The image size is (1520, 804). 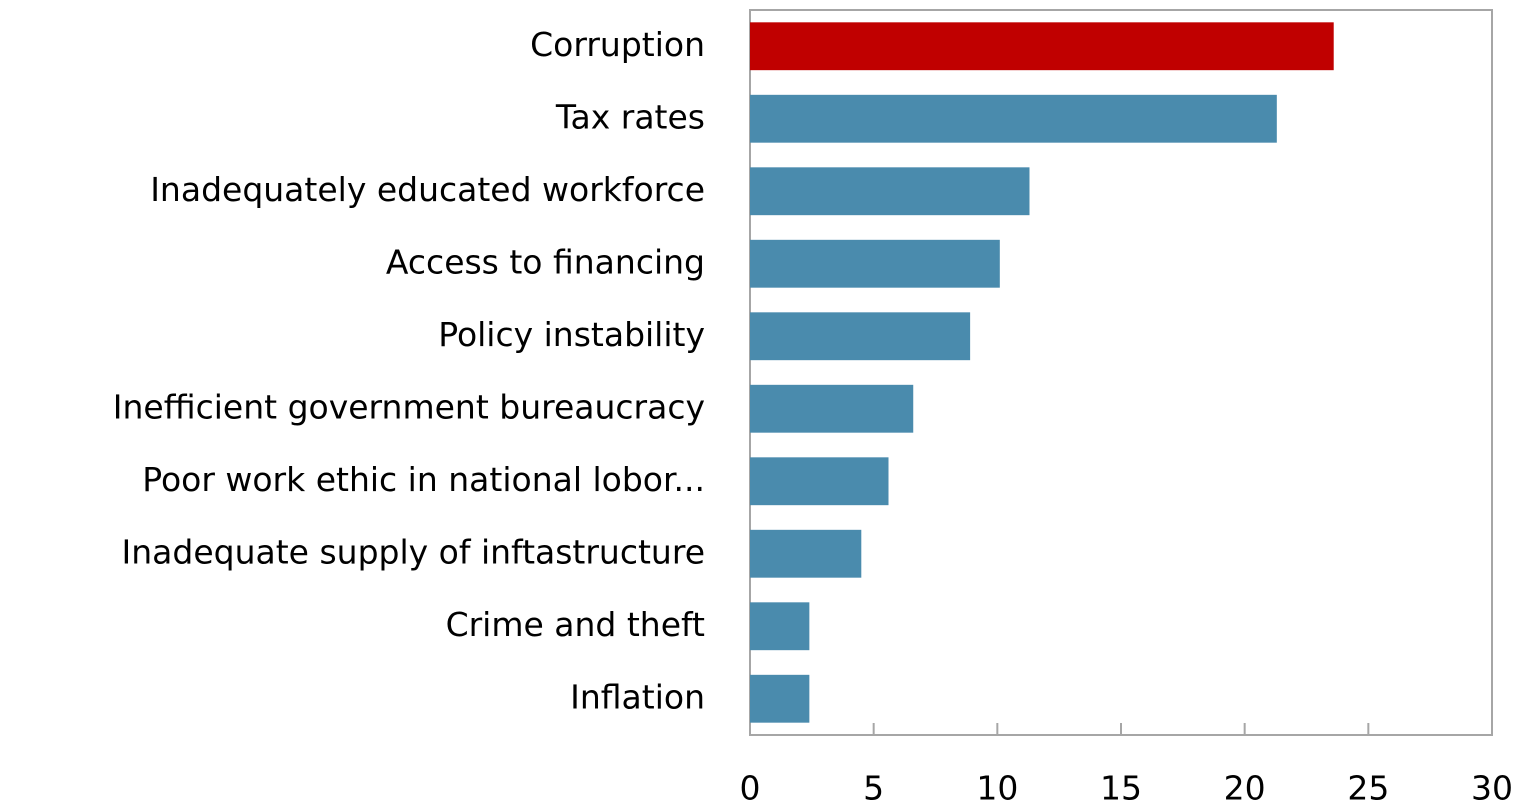 What do you see at coordinates (630, 116) in the screenshot?
I see `y-tick-label: Tax rates` at bounding box center [630, 116].